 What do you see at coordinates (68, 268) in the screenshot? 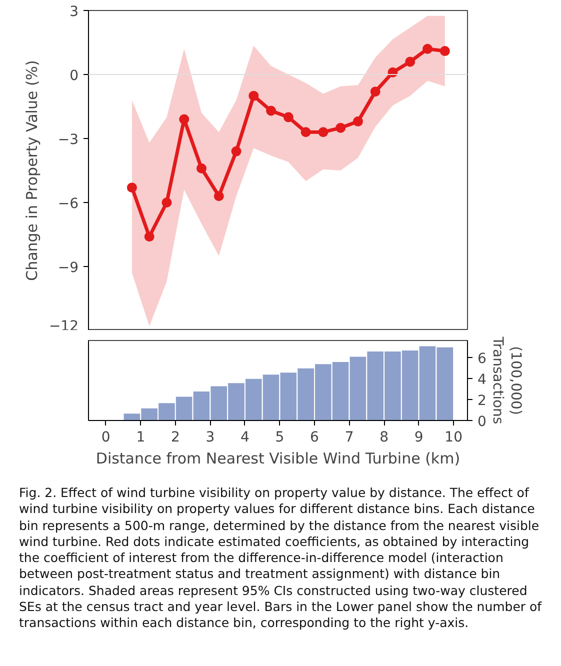
I see `y-tick-label: −9` at bounding box center [68, 268].